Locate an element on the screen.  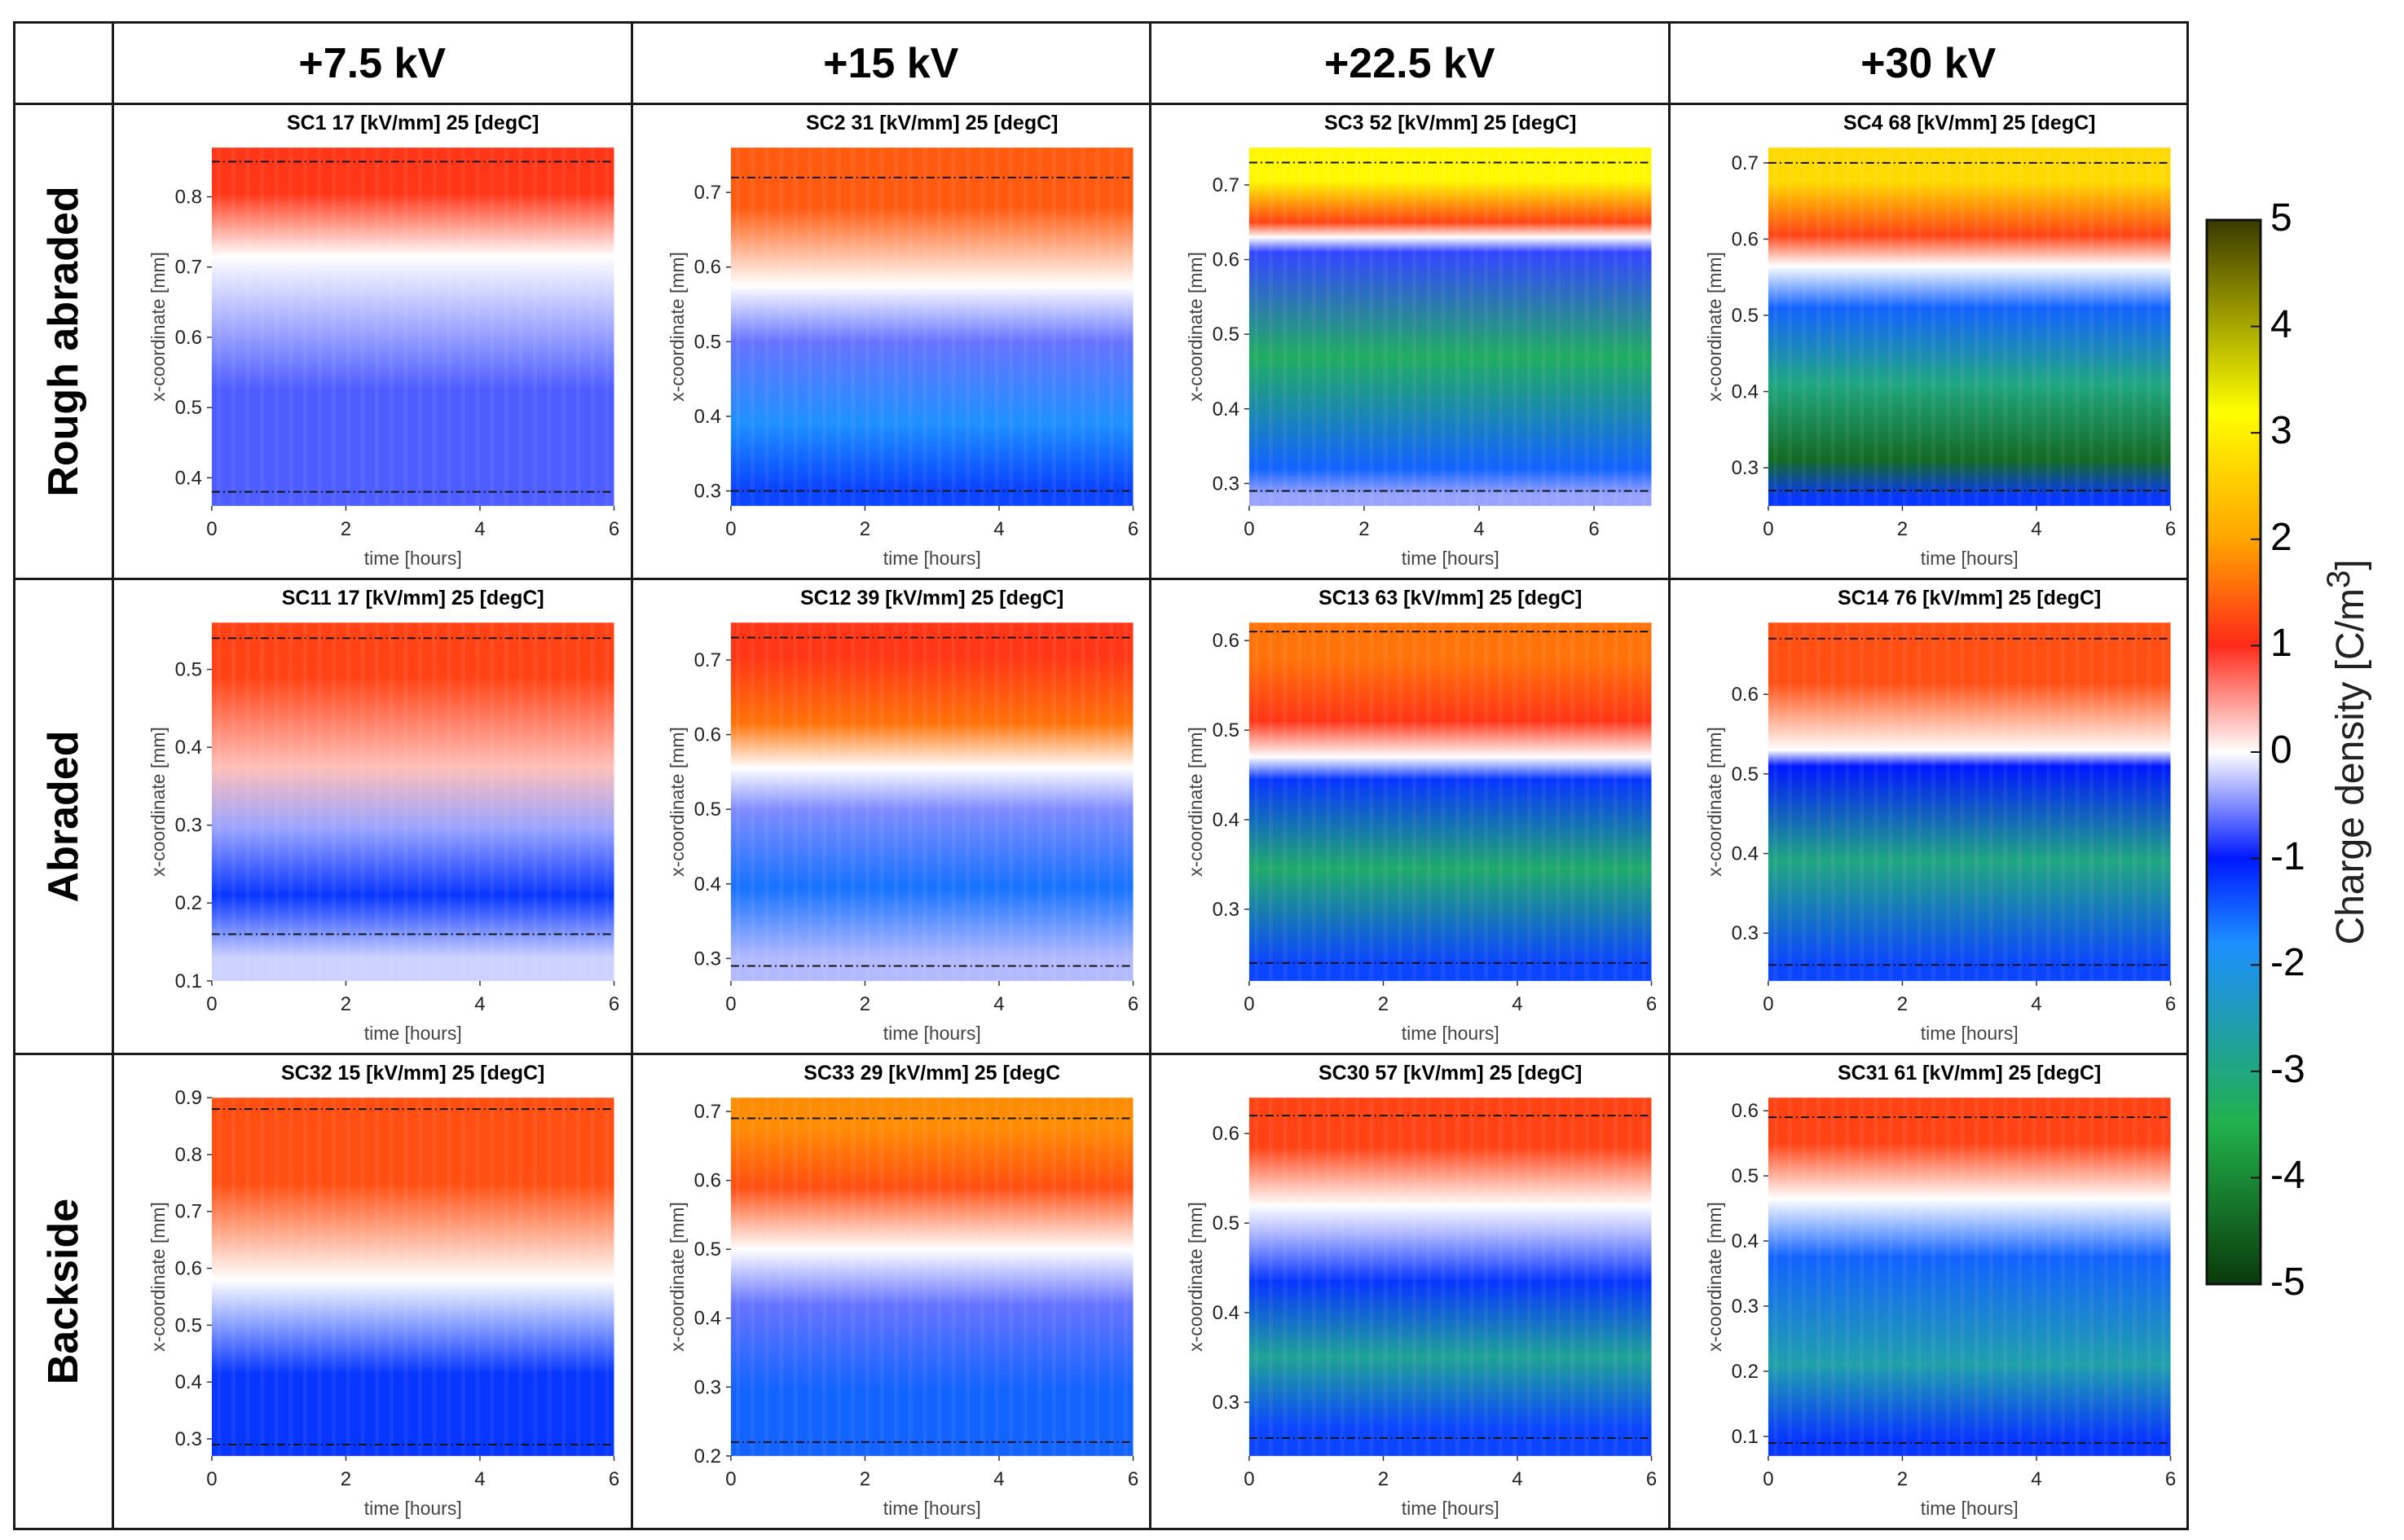
y-tick-label: 0.8 is located at coordinates (188, 1155).